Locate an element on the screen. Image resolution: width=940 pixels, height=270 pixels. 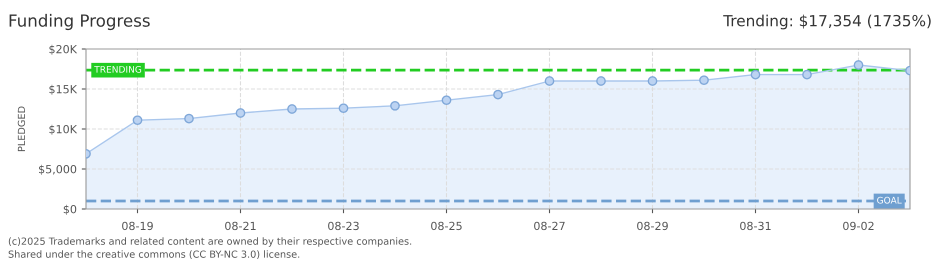
y-tick-label: $0 is located at coordinates (70, 209).